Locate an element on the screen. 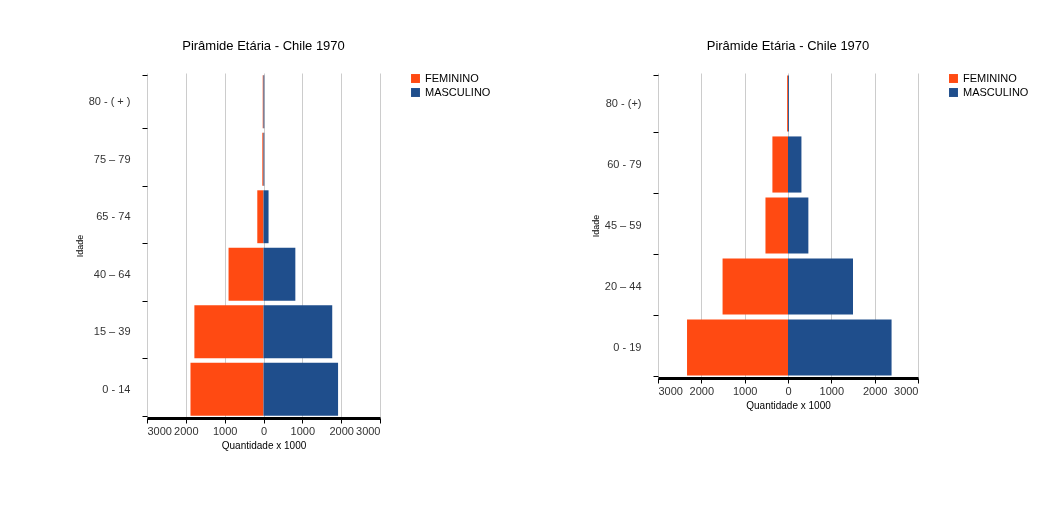  y-tick-label: 0 - 19 is located at coordinates (627, 347).